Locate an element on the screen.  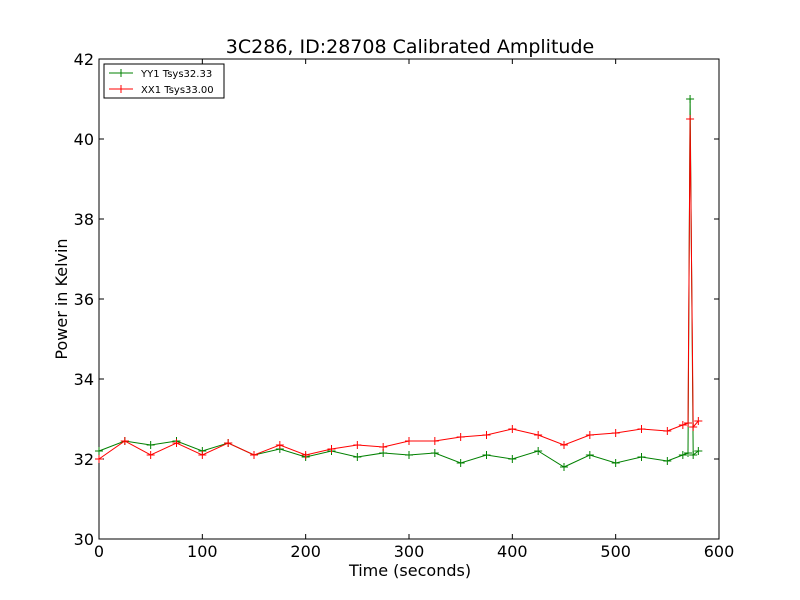
x-tick-label: 400 is located at coordinates (512, 551).